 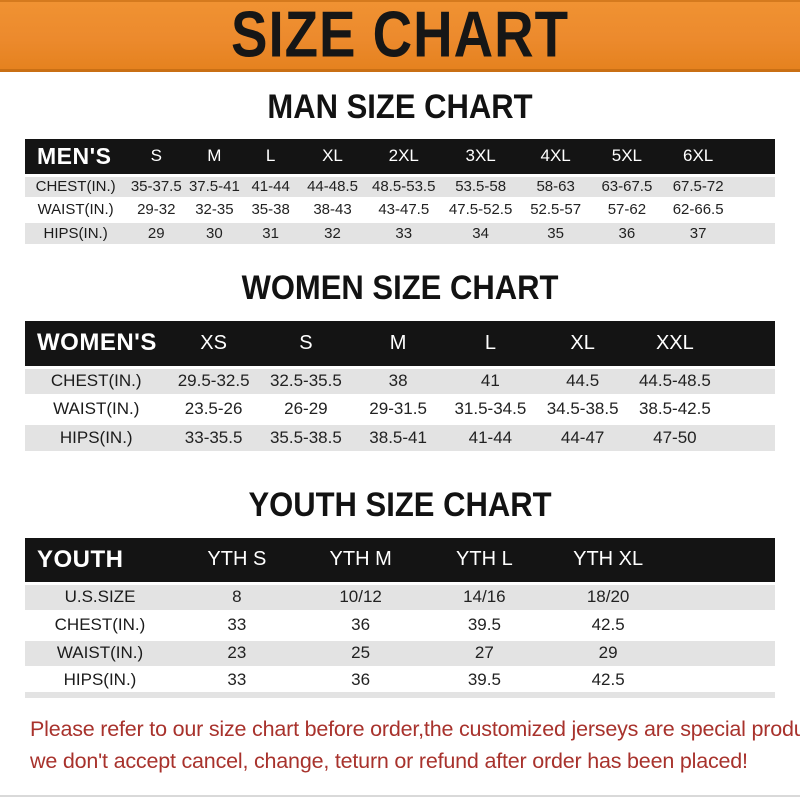 I want to click on size-value: 14/16, so click(x=484, y=596).